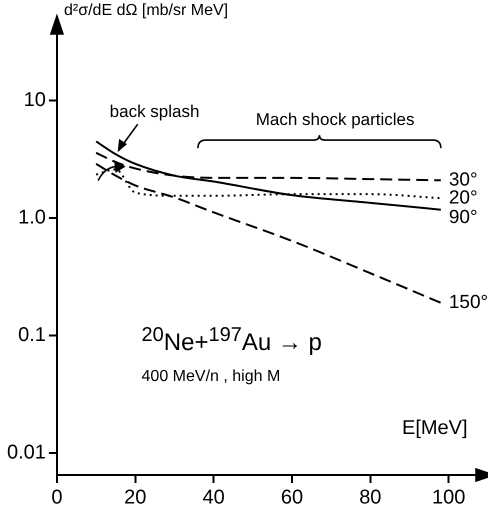 The image size is (488, 515). Describe the element at coordinates (56, 497) in the screenshot. I see `x-tick-label: 0` at that location.